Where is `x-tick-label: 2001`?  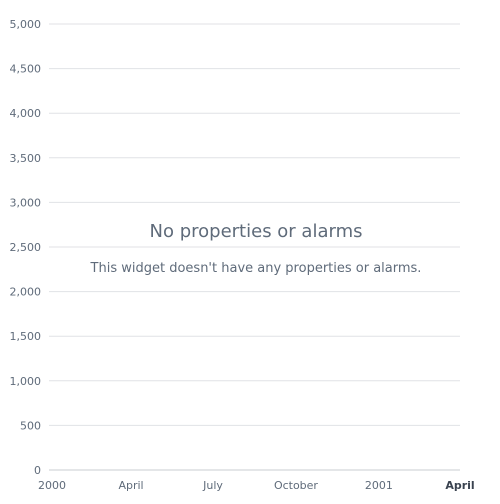
x-tick-label: 2001 is located at coordinates (379, 485).